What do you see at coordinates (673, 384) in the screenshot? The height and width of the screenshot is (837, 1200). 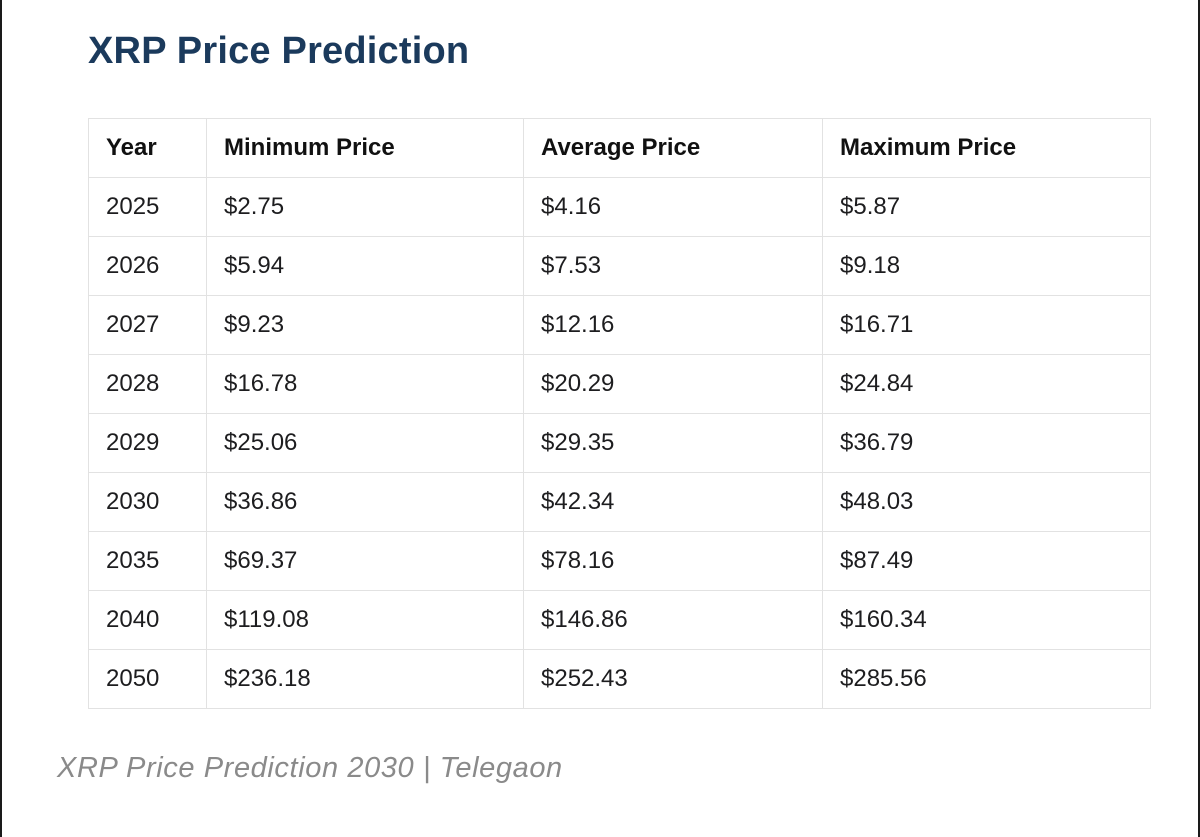 I see `price-cell: $20.29` at bounding box center [673, 384].